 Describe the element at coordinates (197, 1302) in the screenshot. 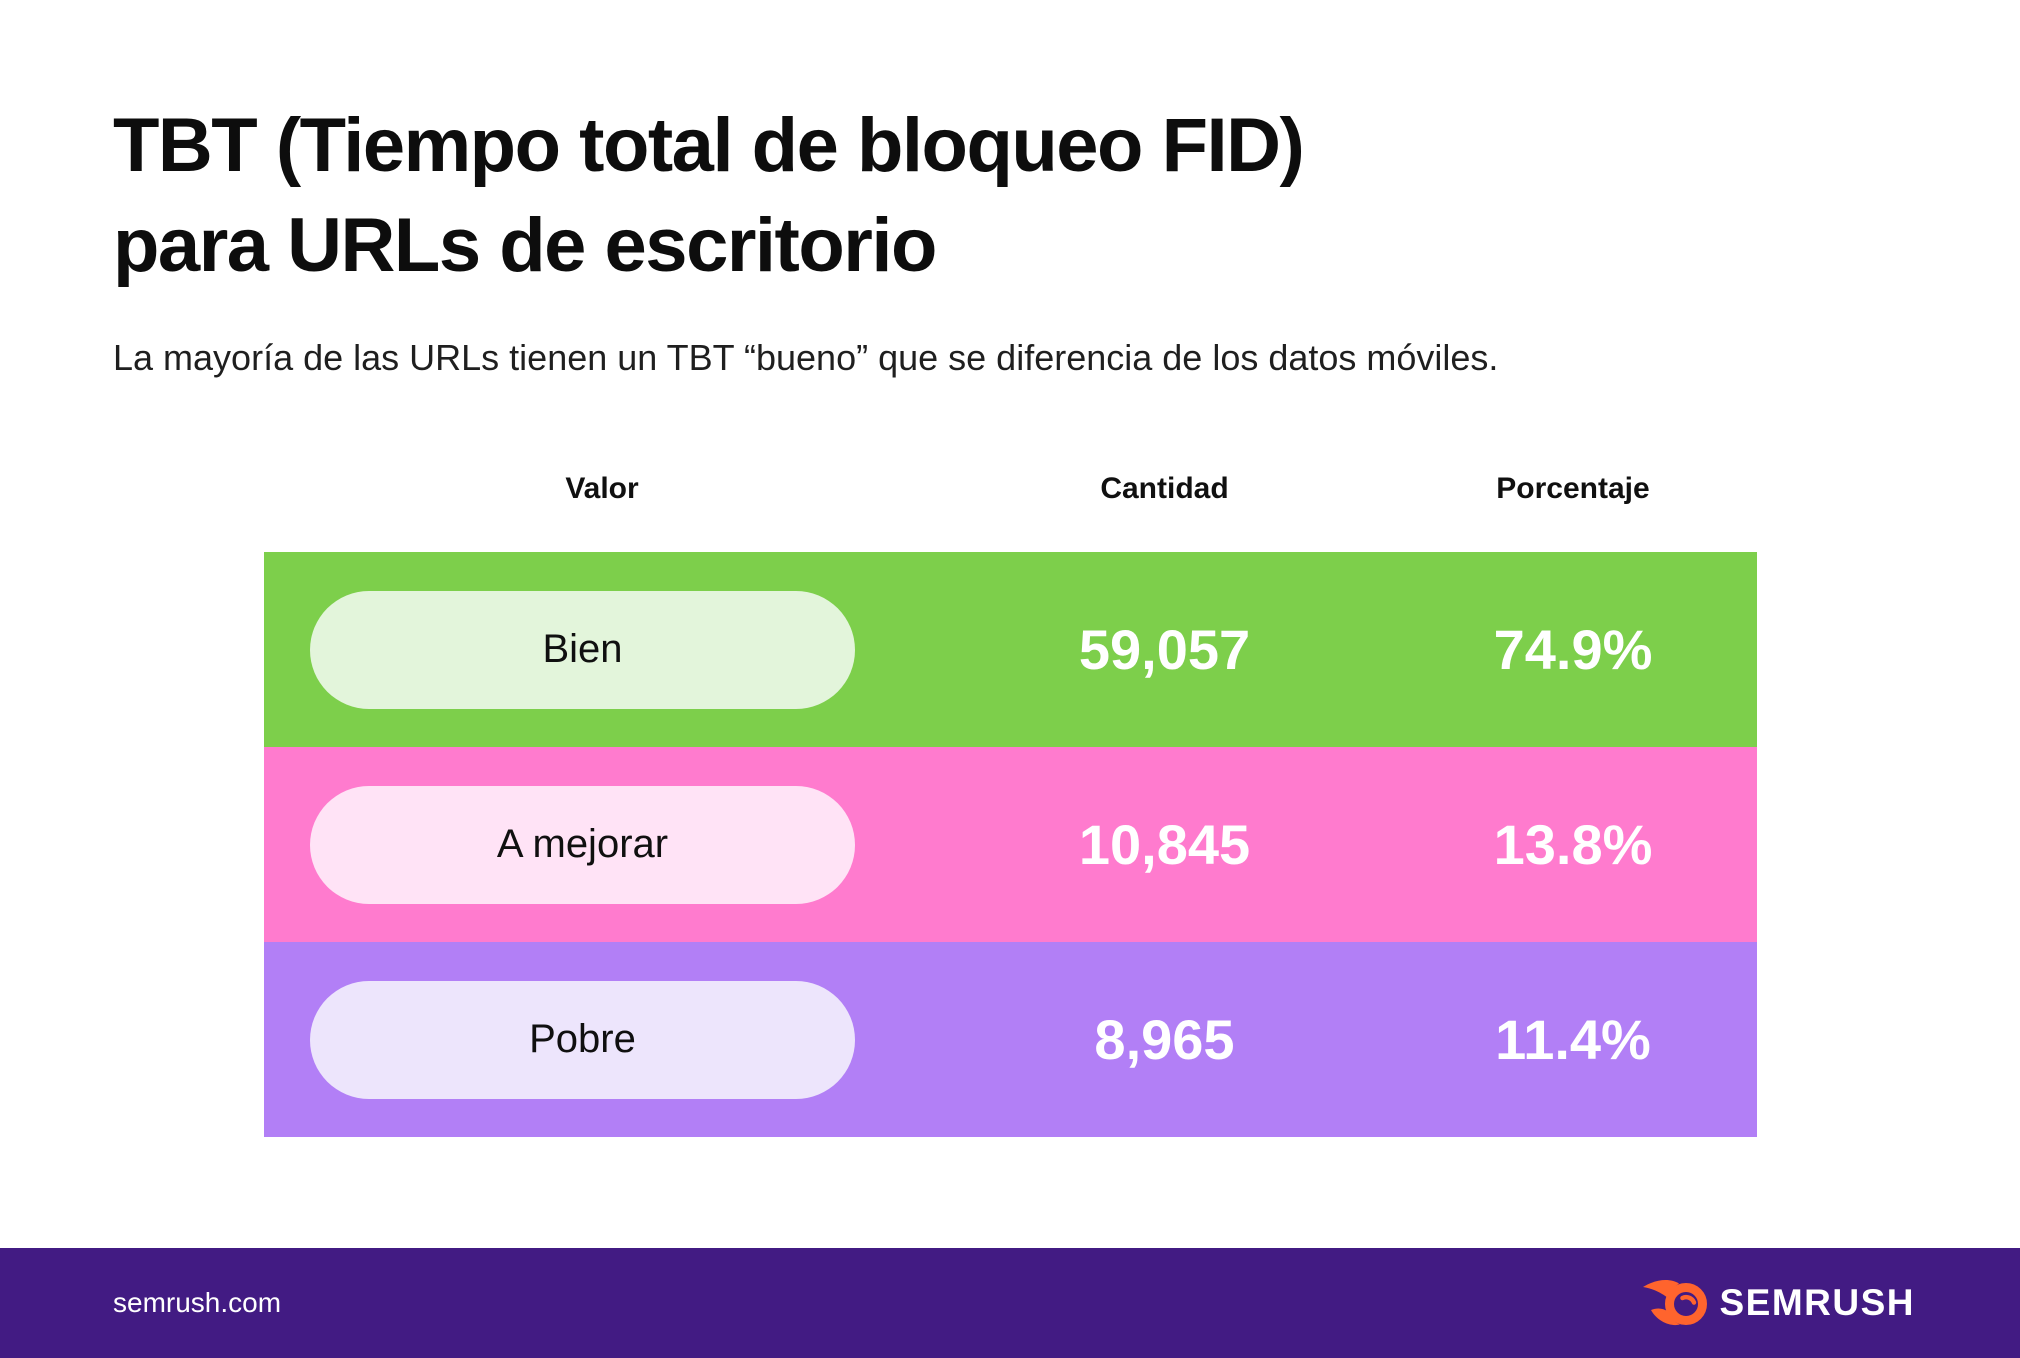

I see `site-url: semrush.com` at that location.